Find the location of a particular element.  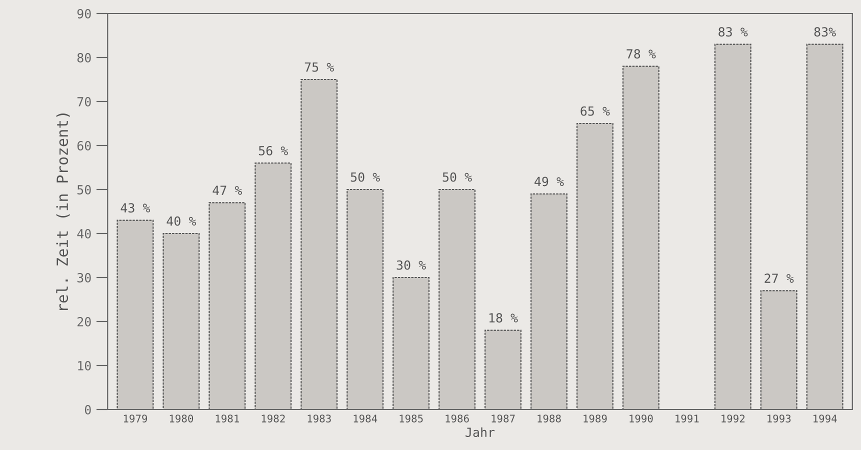

y-tick-label: 20 is located at coordinates (84, 321).